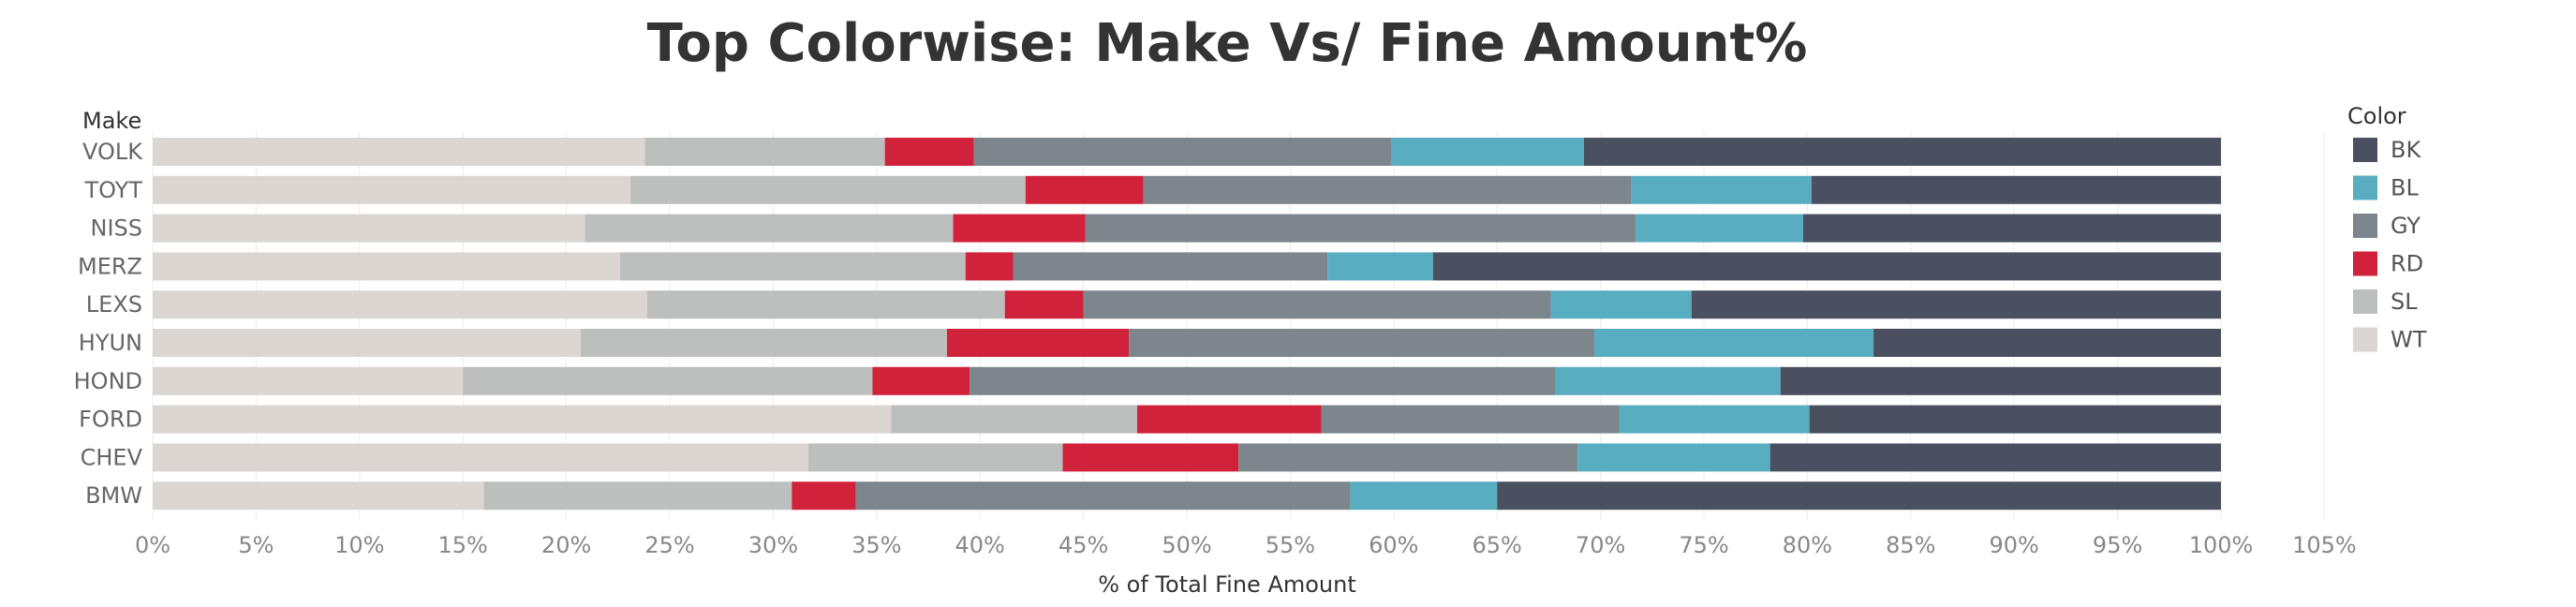 This screenshot has height=607, width=2576. Describe the element at coordinates (669, 545) in the screenshot. I see `x-tick-label: 25%` at that location.